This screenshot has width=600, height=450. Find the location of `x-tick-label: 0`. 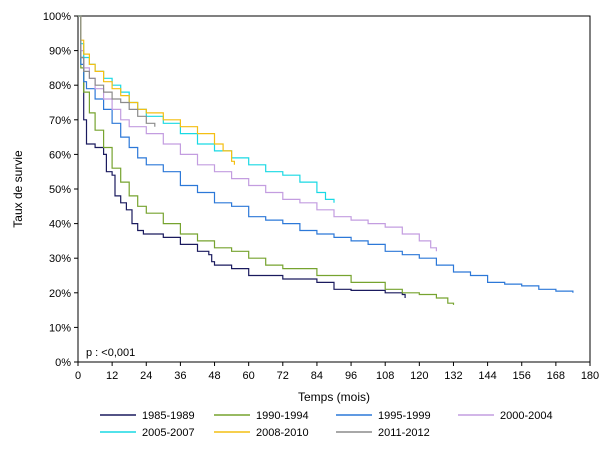

x-tick-label: 0 is located at coordinates (78, 376).